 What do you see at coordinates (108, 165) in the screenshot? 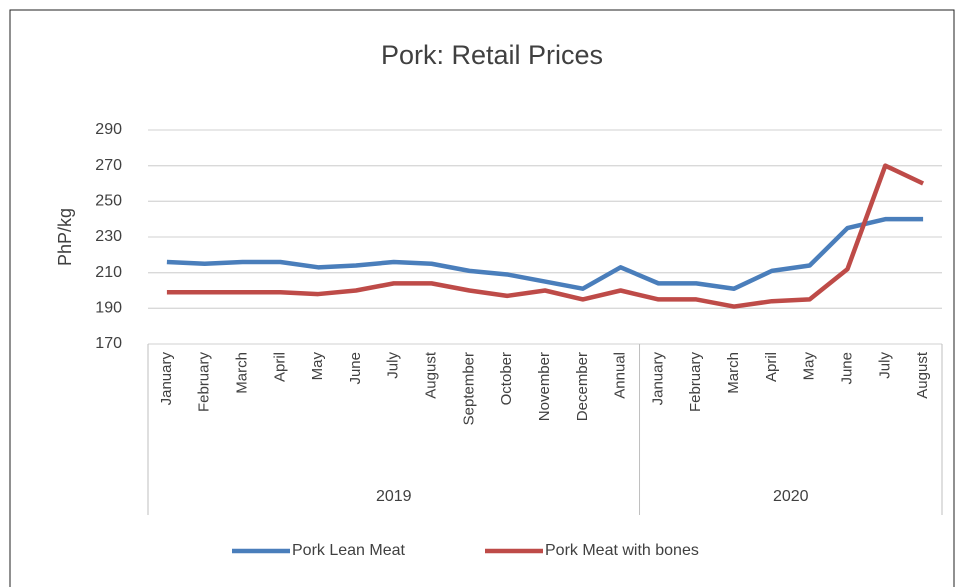
I see `y-tick-label: 270` at bounding box center [108, 165].